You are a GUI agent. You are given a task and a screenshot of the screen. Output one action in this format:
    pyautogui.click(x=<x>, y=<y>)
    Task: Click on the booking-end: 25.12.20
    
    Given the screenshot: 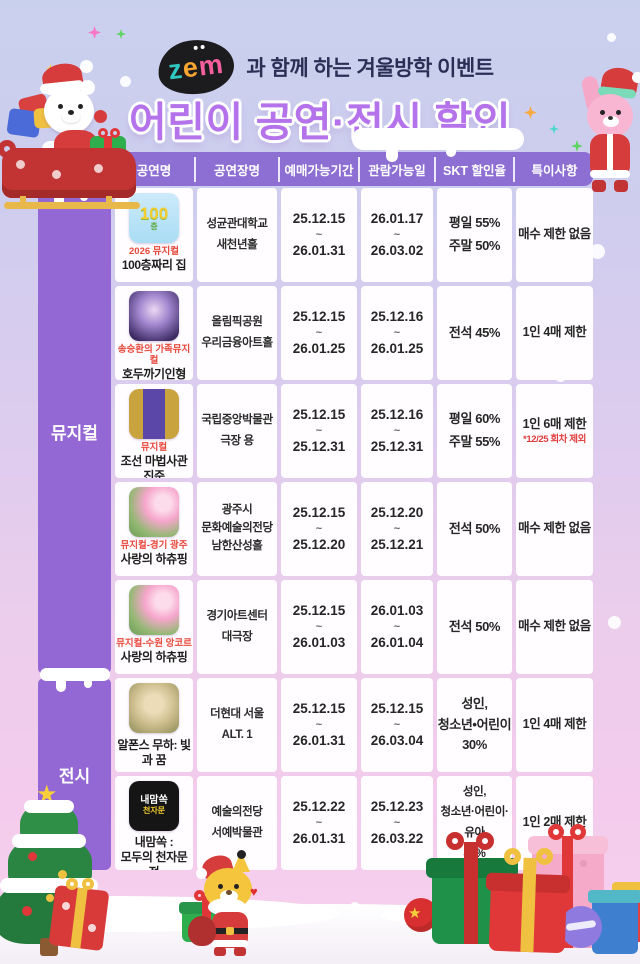 What is the action you would take?
    pyautogui.click(x=319, y=545)
    